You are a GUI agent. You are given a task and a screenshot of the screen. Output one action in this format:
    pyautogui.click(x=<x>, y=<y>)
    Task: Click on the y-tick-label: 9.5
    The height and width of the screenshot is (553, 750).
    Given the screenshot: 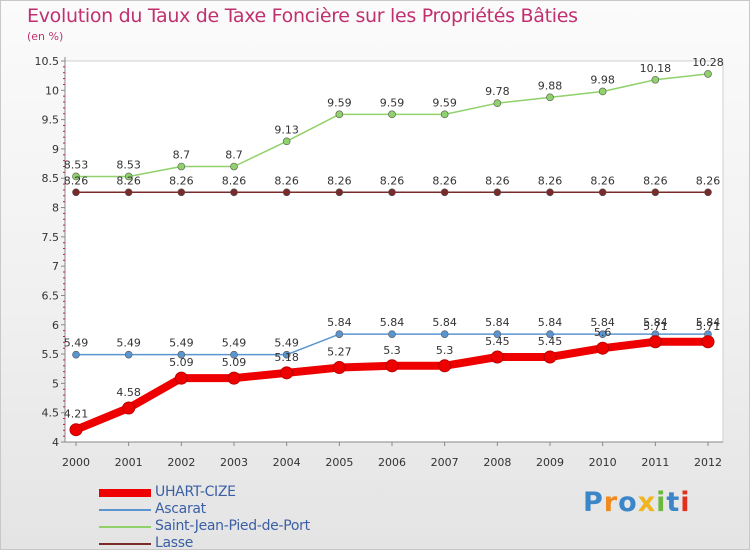 What is the action you would take?
    pyautogui.click(x=51, y=120)
    